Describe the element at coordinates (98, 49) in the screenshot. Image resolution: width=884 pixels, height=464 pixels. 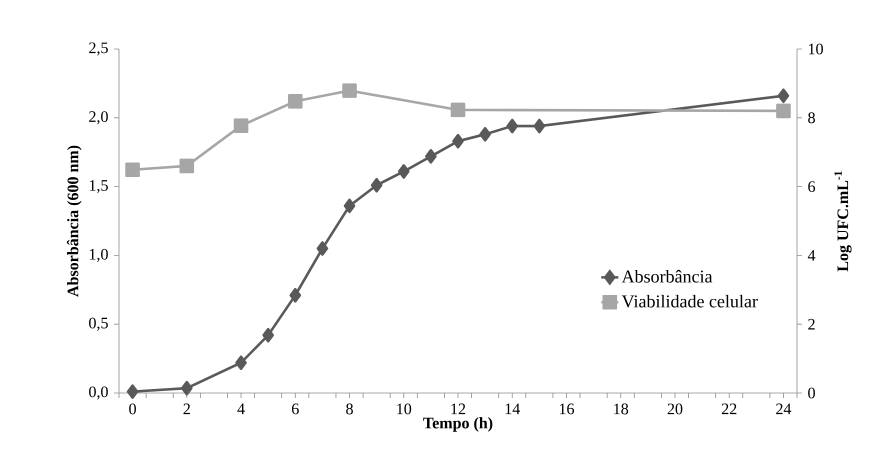
I see `y-tick-label: 2,5` at that location.